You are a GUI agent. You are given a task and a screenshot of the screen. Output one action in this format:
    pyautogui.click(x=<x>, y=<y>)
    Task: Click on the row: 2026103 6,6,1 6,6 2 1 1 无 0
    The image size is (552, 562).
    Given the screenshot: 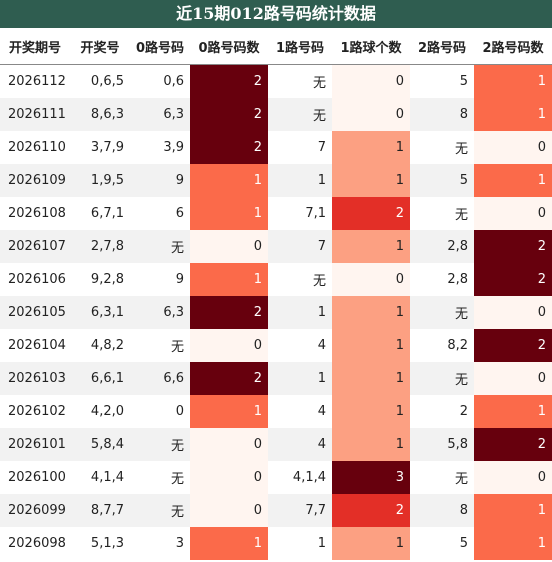 What is the action you would take?
    pyautogui.click(x=276, y=378)
    